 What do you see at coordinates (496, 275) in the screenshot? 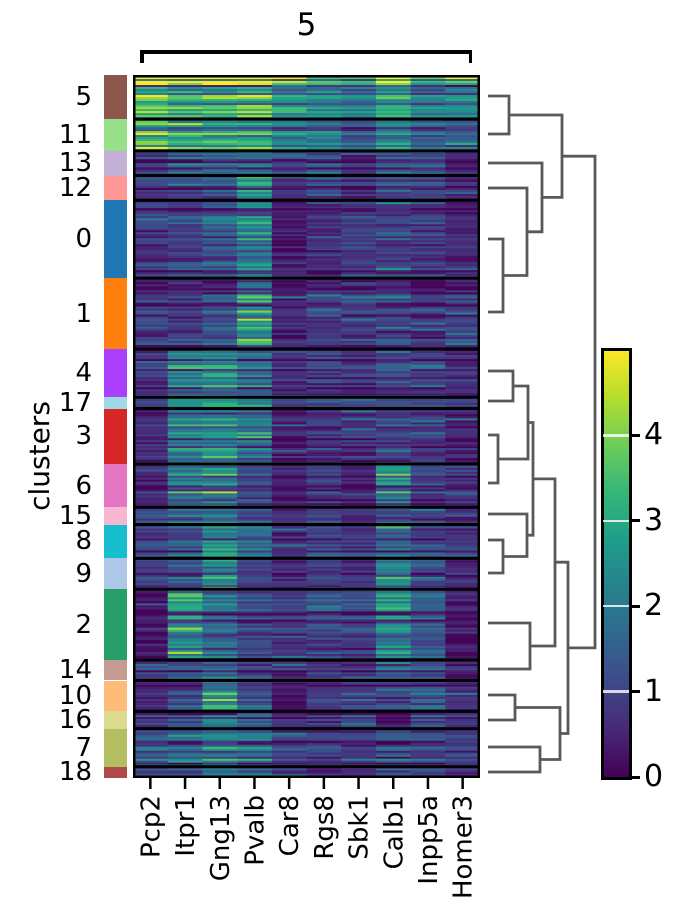
I see `dendrogram-link` at bounding box center [496, 275].